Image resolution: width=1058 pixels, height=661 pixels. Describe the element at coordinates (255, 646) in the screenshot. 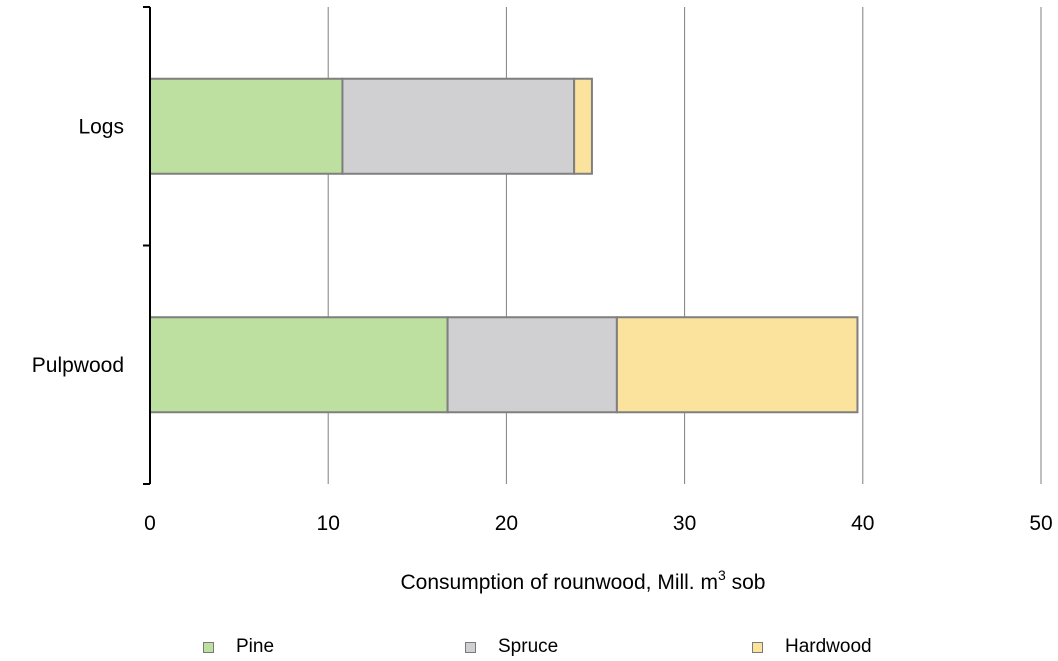

I see `legend-label-pine: Pine` at that location.